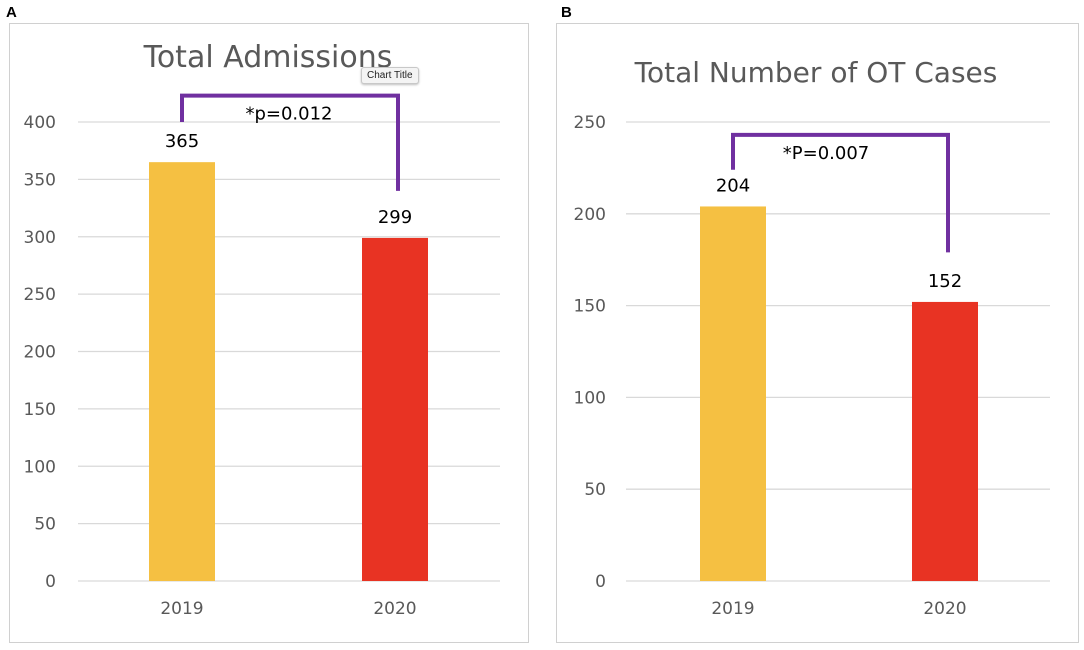 This screenshot has height=650, width=1084. What do you see at coordinates (40, 238) in the screenshot?
I see `y-tick-label: 300` at bounding box center [40, 238].